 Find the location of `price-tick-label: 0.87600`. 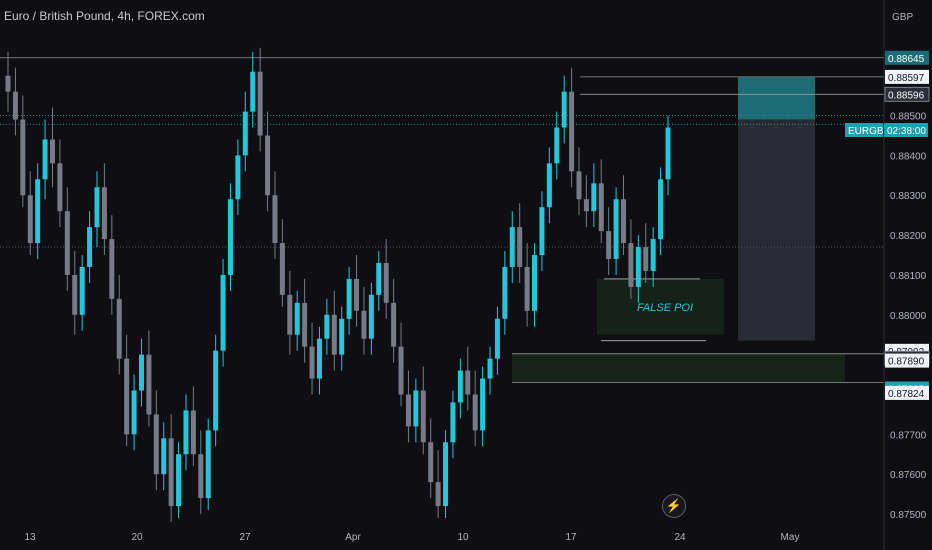

price-tick-label: 0.87600 is located at coordinates (908, 475).